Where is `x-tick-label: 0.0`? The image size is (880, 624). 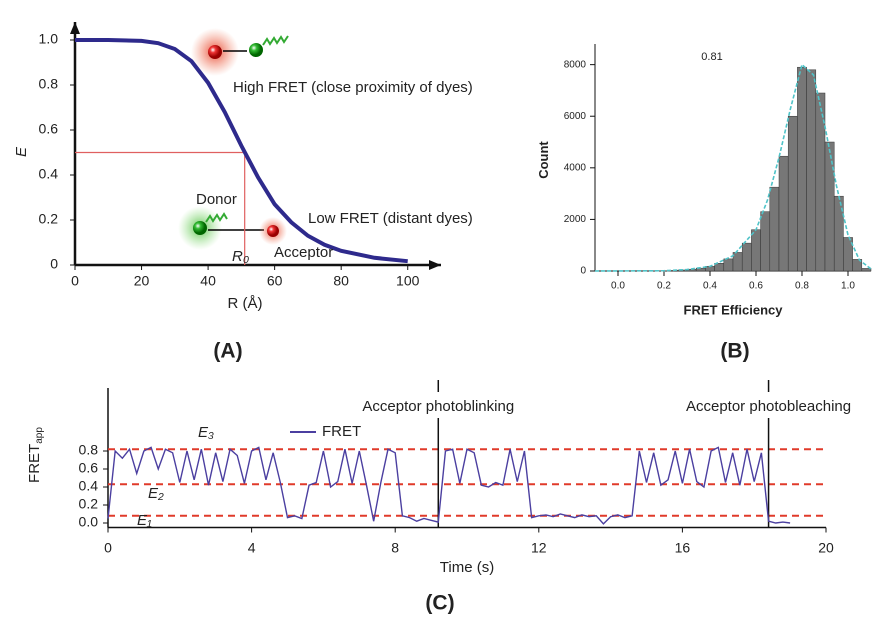
x-tick-label: 0.0 is located at coordinates (618, 286).